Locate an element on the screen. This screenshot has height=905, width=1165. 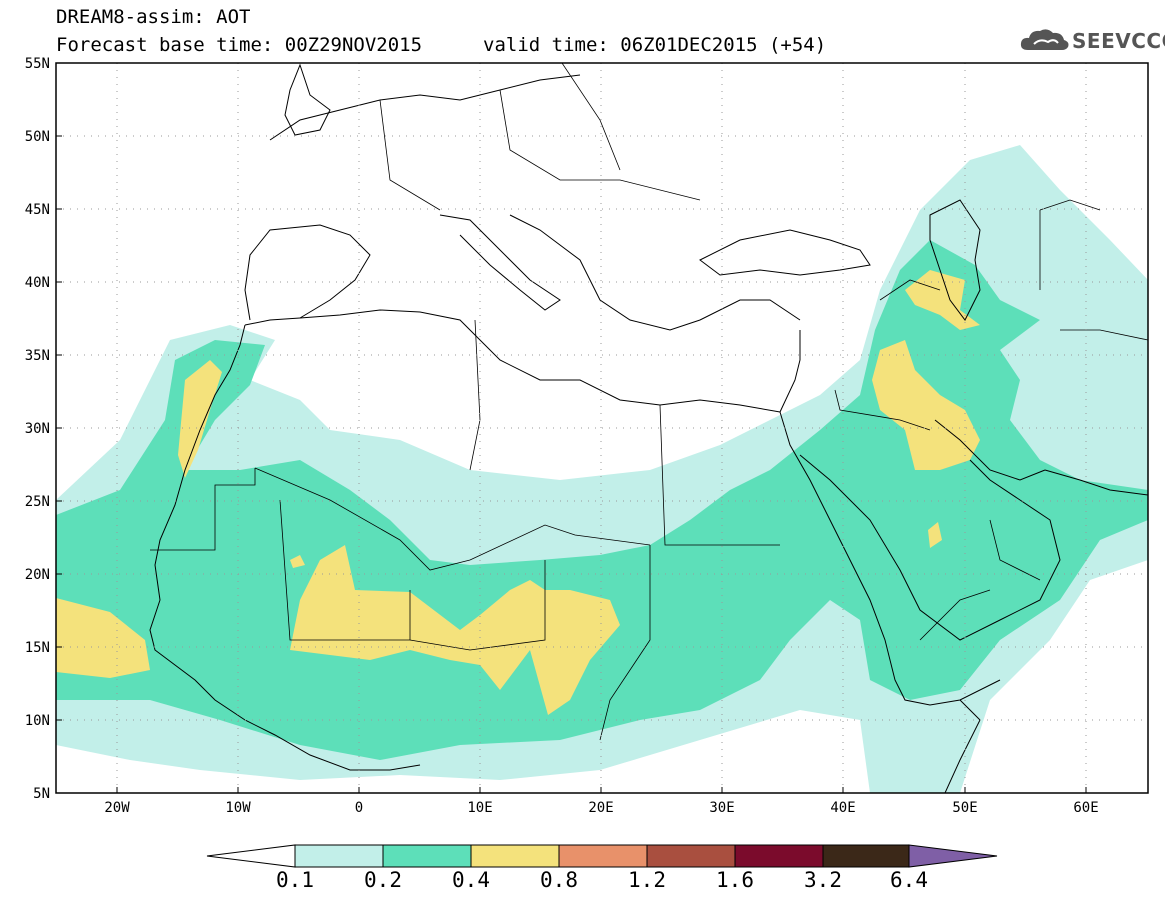
logo-text: SEEVCCC is located at coordinates (1118, 41).